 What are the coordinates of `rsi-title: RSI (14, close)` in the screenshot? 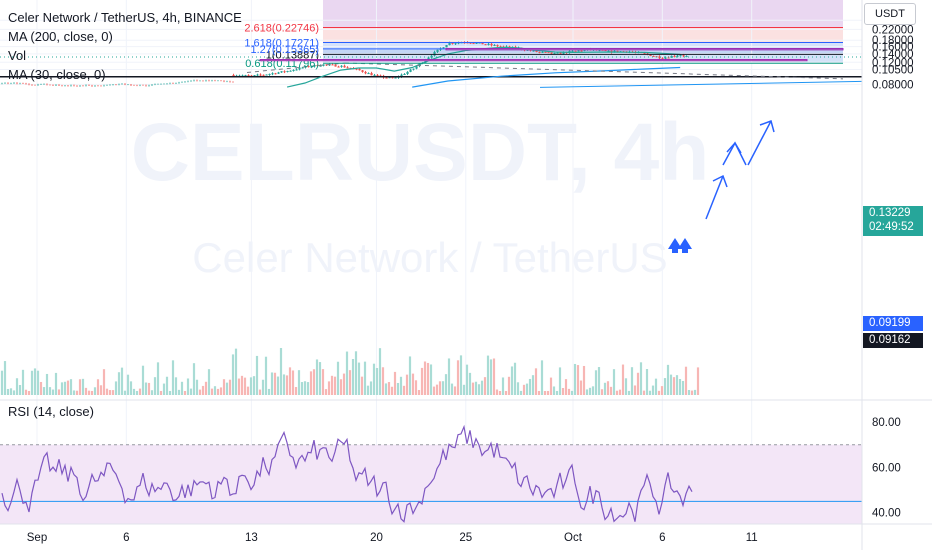 It's located at (51, 411).